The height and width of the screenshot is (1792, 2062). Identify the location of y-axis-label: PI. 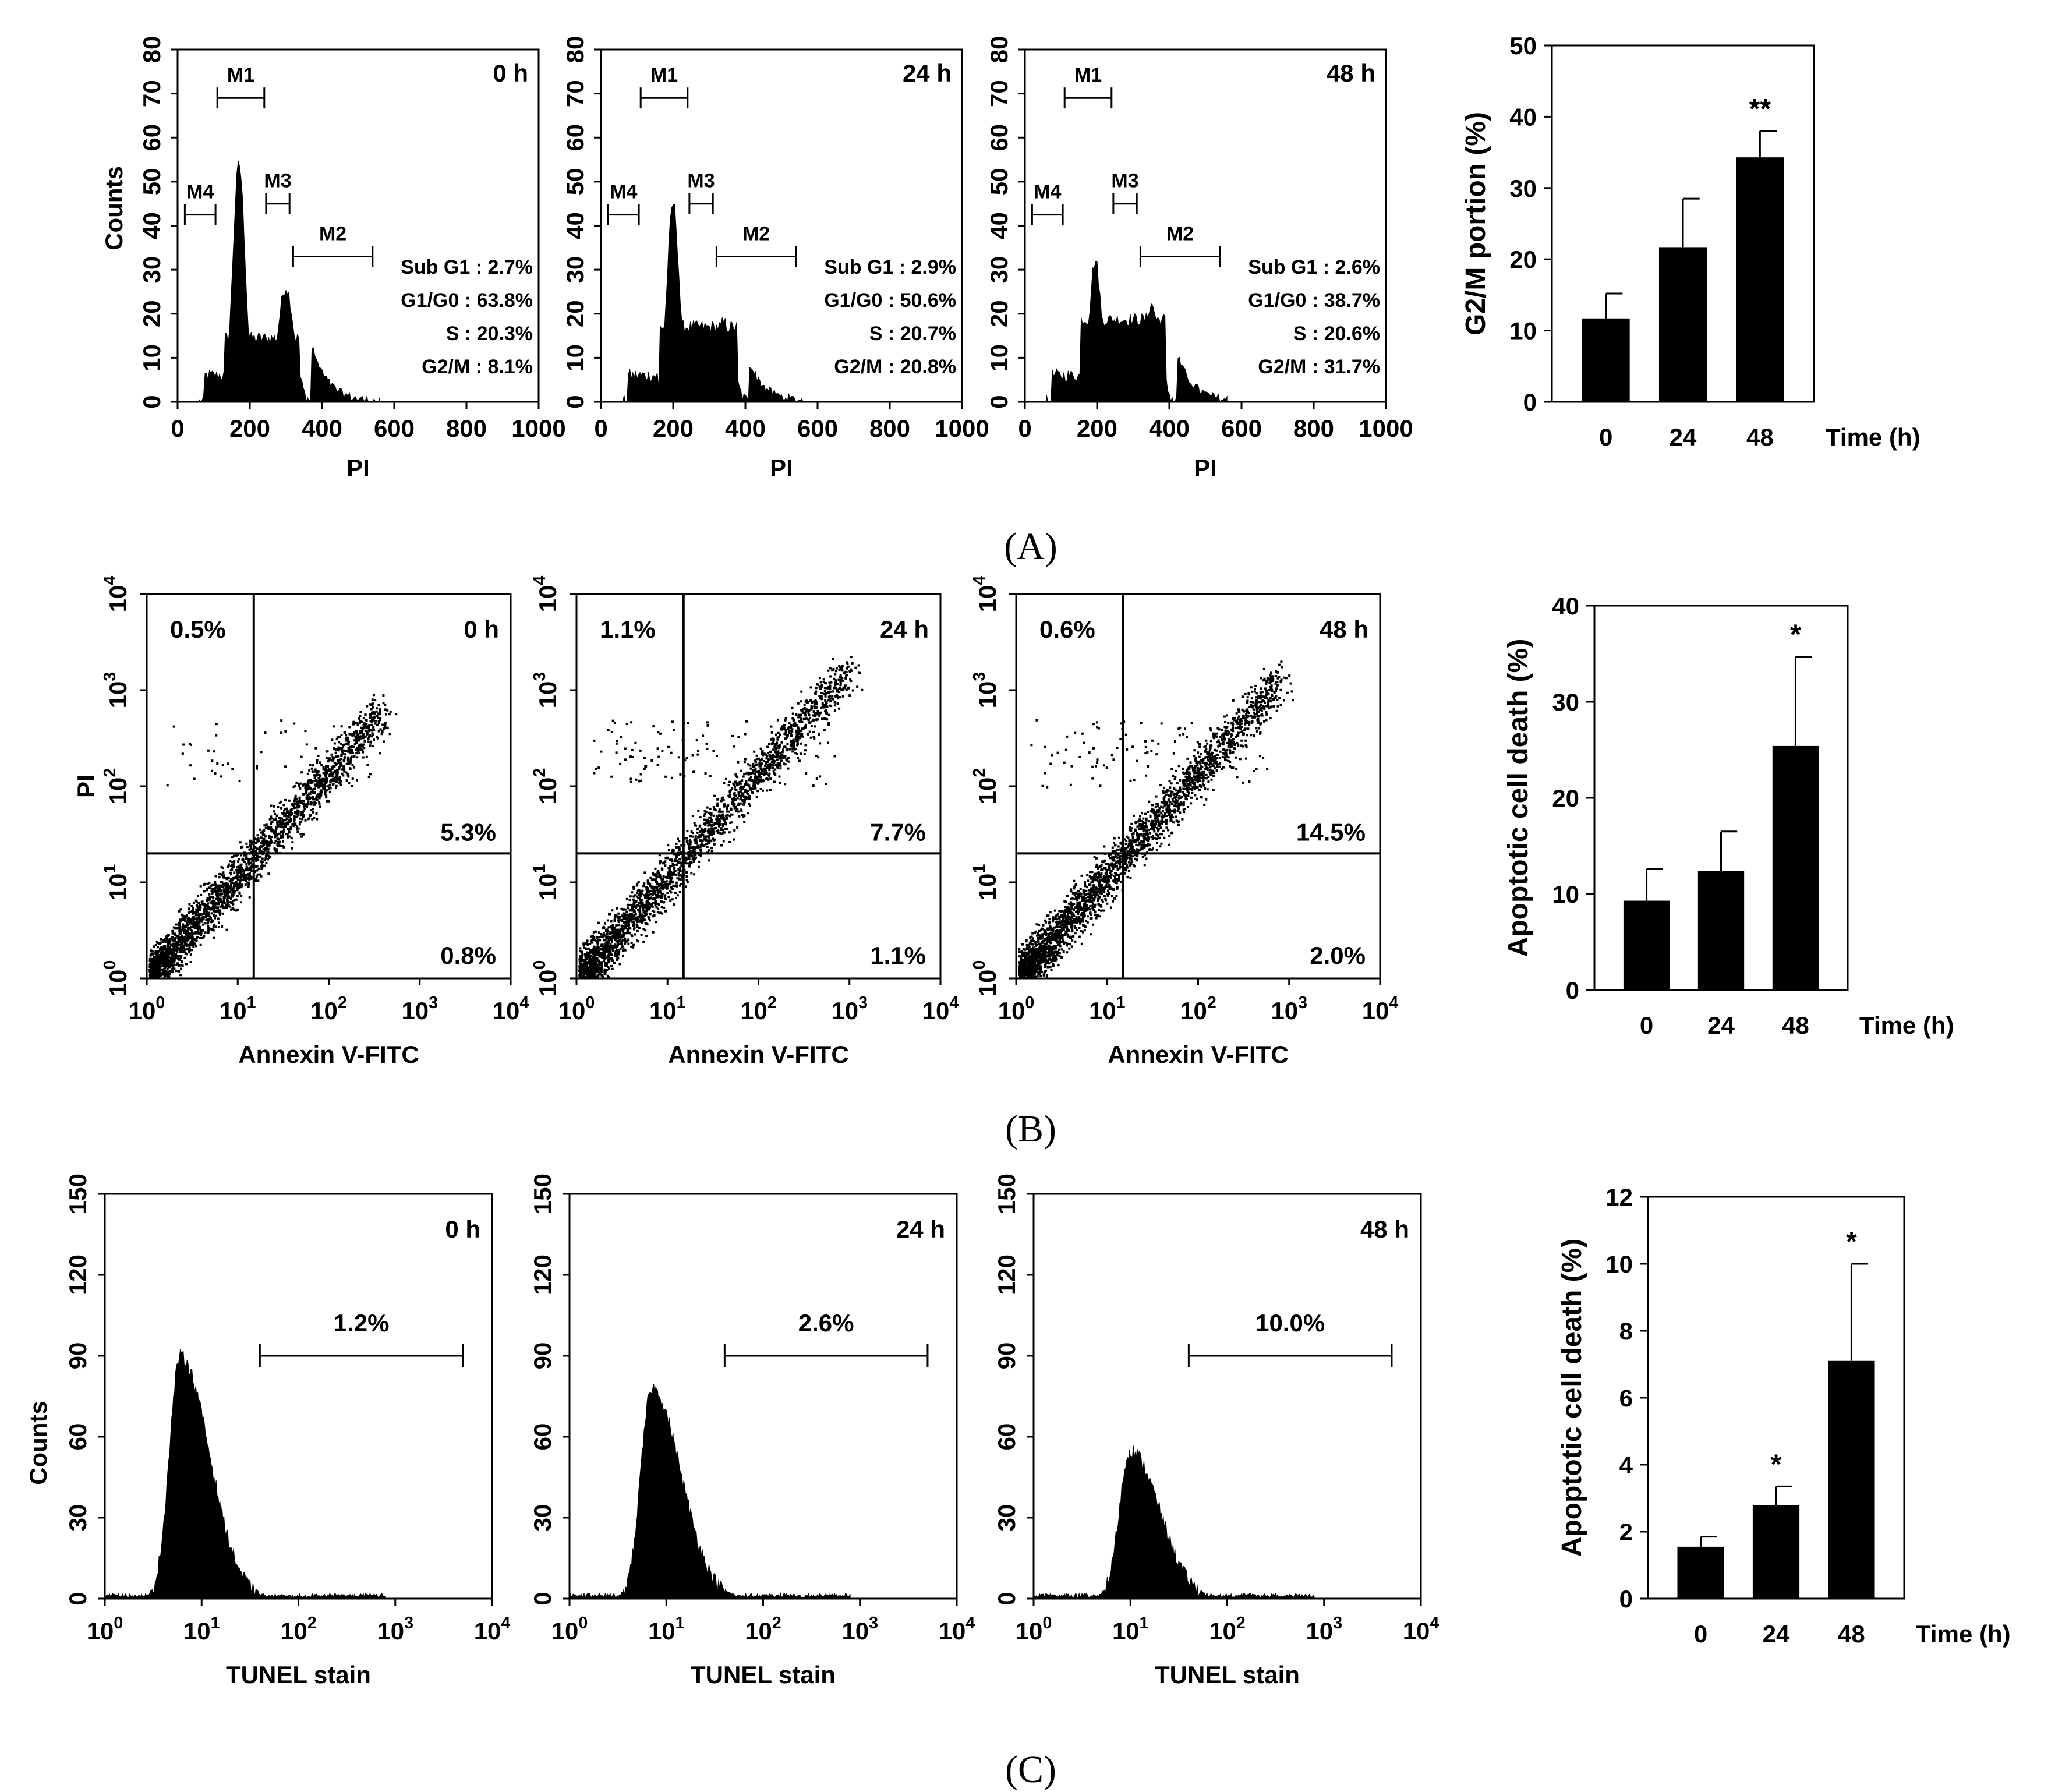
(86, 786).